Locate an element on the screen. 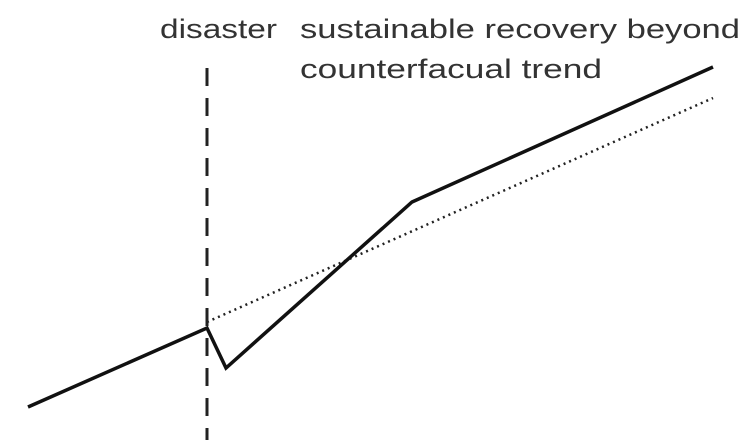 This screenshot has height=440, width=746. outcome-label: counterfacual trend is located at coordinates (451, 69).